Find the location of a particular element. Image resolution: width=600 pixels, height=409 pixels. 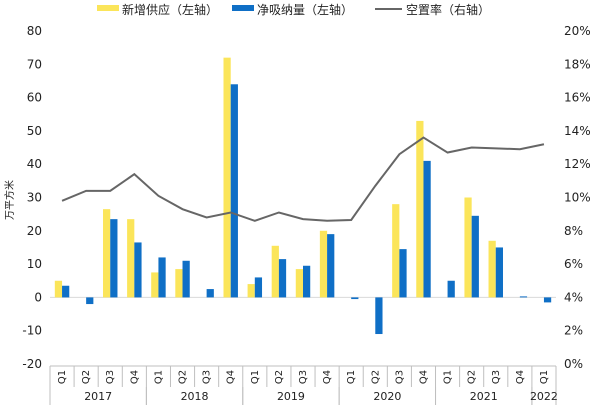

y-left-tick-label: 30 is located at coordinates (34, 198).